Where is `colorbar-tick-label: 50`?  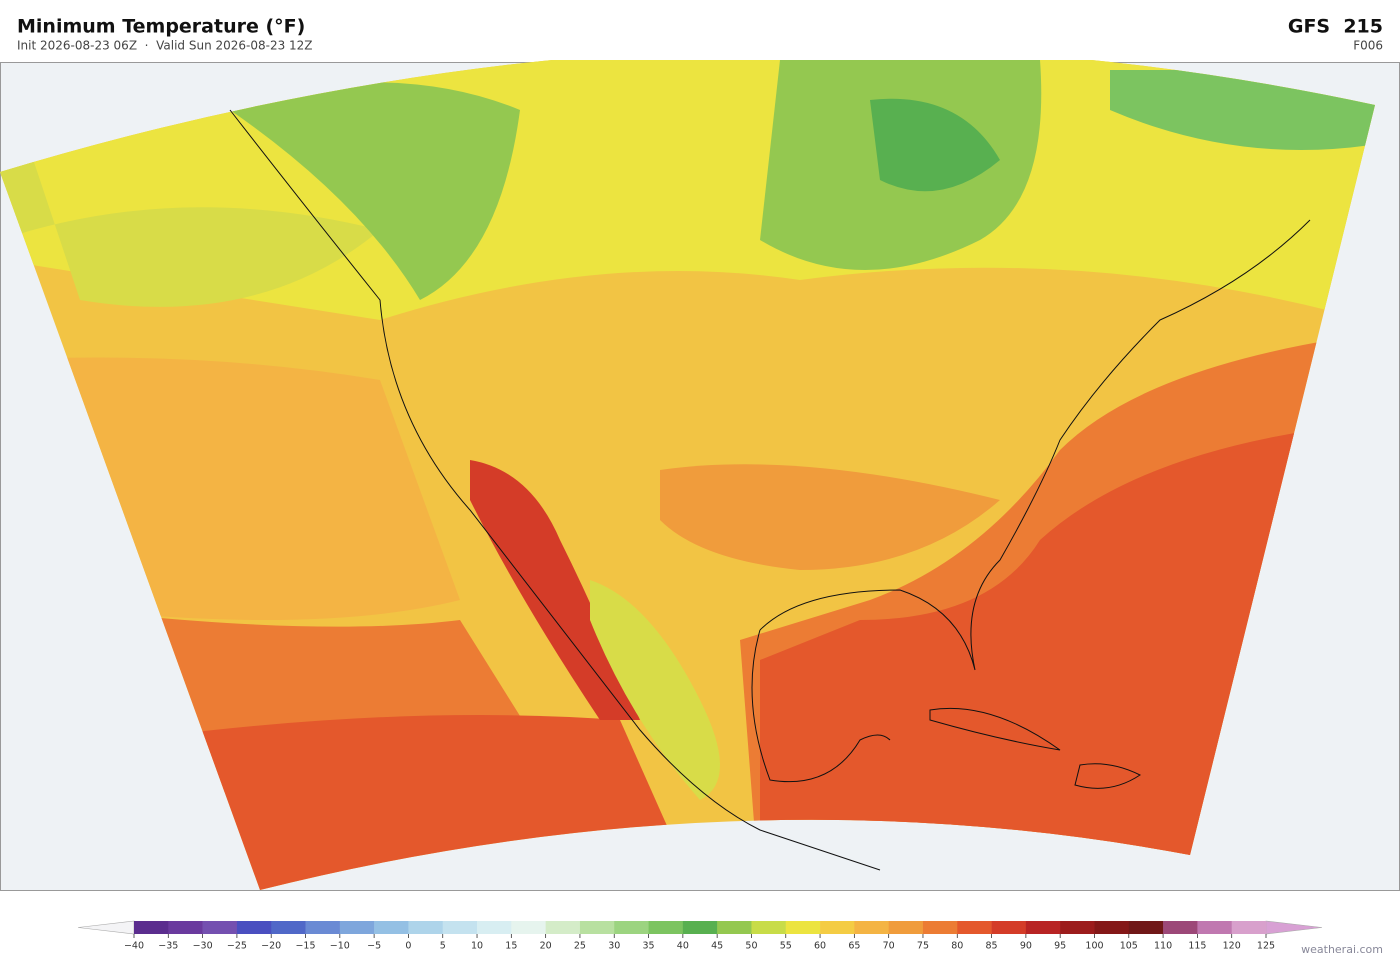
colorbar-tick-label: 50 is located at coordinates (751, 946).